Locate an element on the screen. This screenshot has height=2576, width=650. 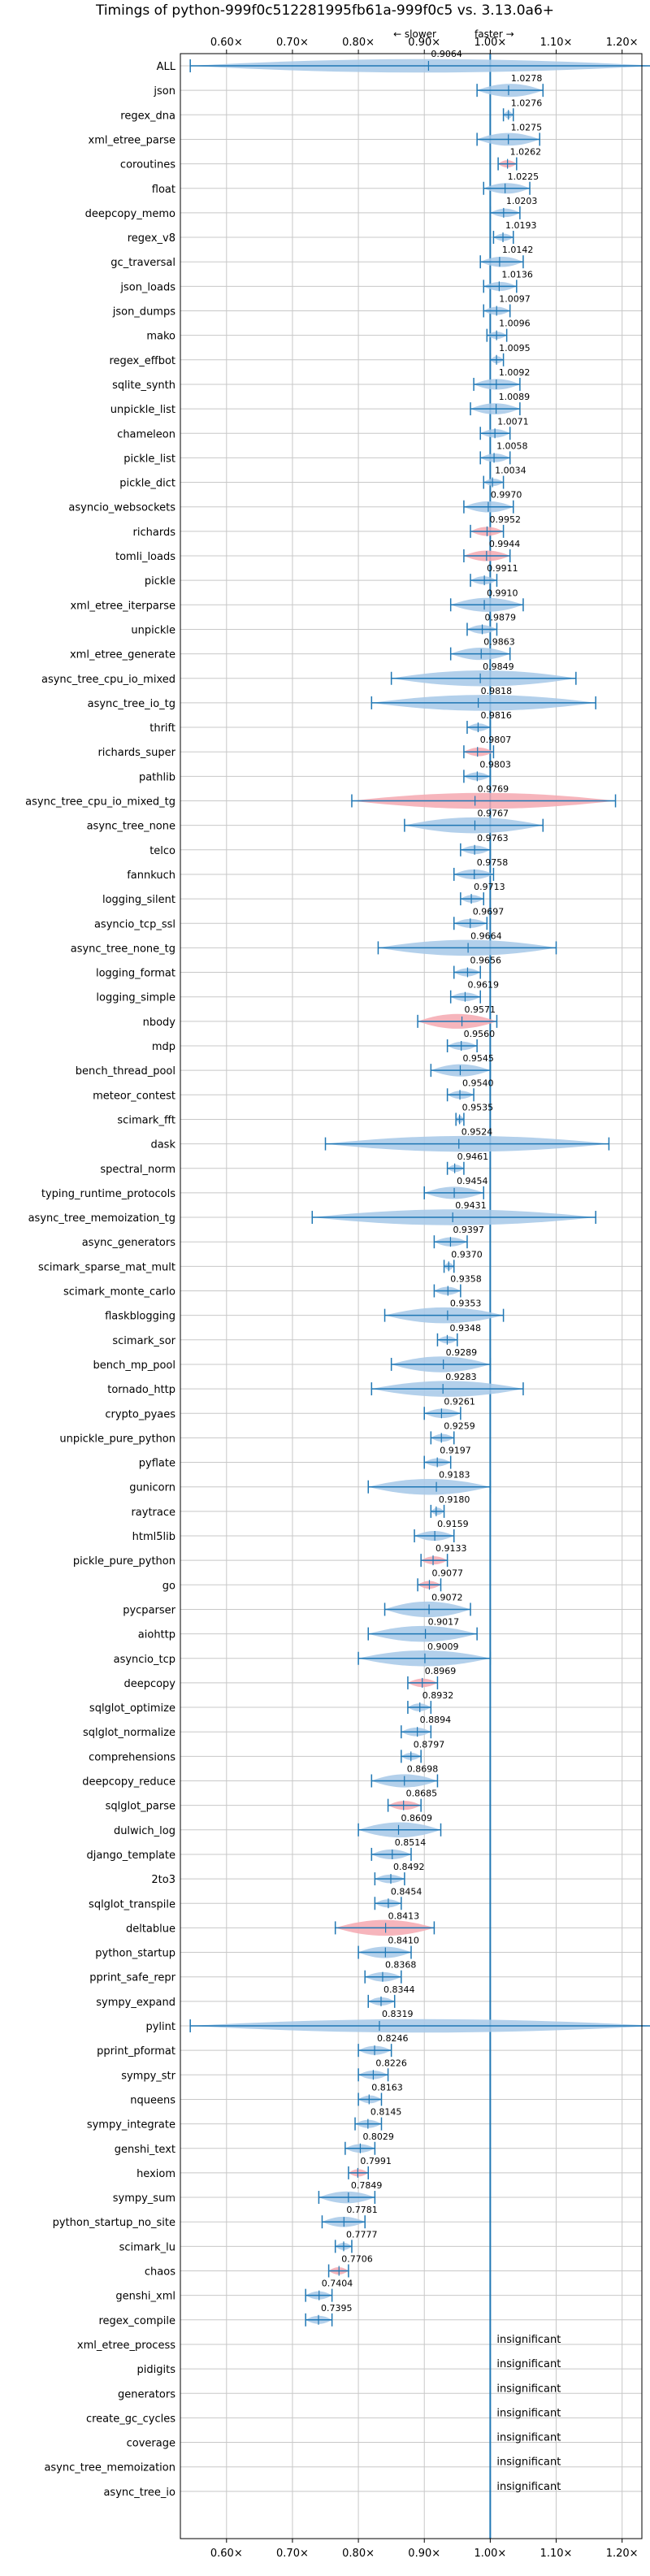
x-tick-label-bottom: 1.00× is located at coordinates (490, 2554).